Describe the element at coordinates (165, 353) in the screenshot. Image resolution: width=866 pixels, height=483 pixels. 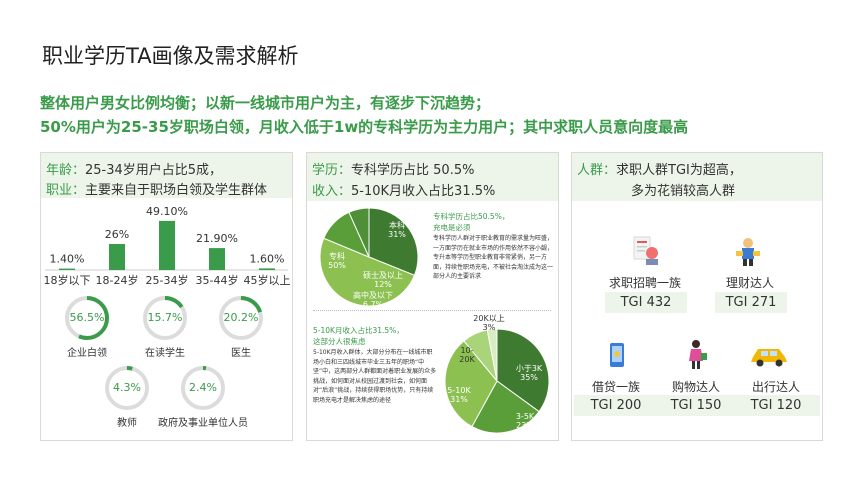
I see `ring-label-1: 在读学生` at that location.